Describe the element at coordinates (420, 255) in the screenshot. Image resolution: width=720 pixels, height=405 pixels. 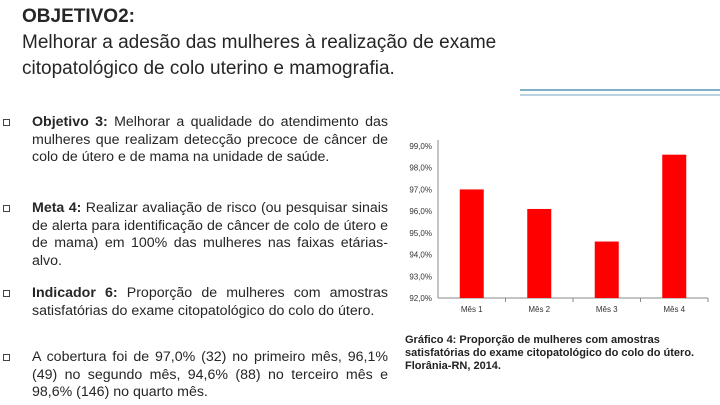
I see `y-tick-label: 94,0%` at that location.